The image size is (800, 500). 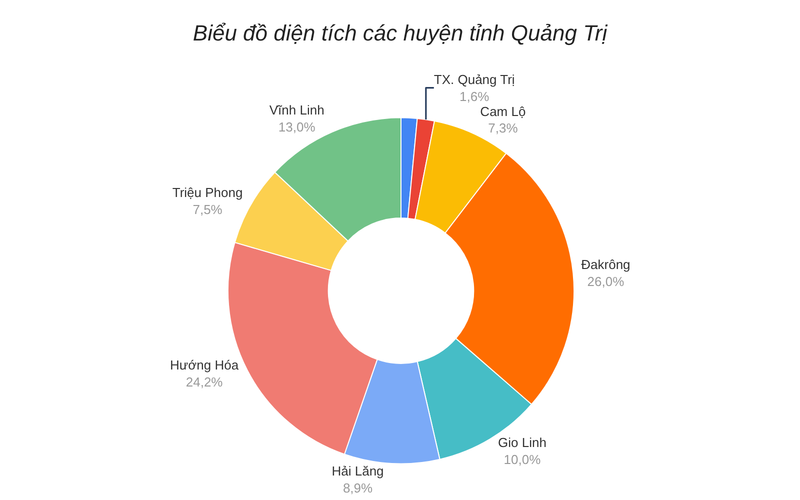 I want to click on data-label: 8,9%, so click(x=358, y=488).